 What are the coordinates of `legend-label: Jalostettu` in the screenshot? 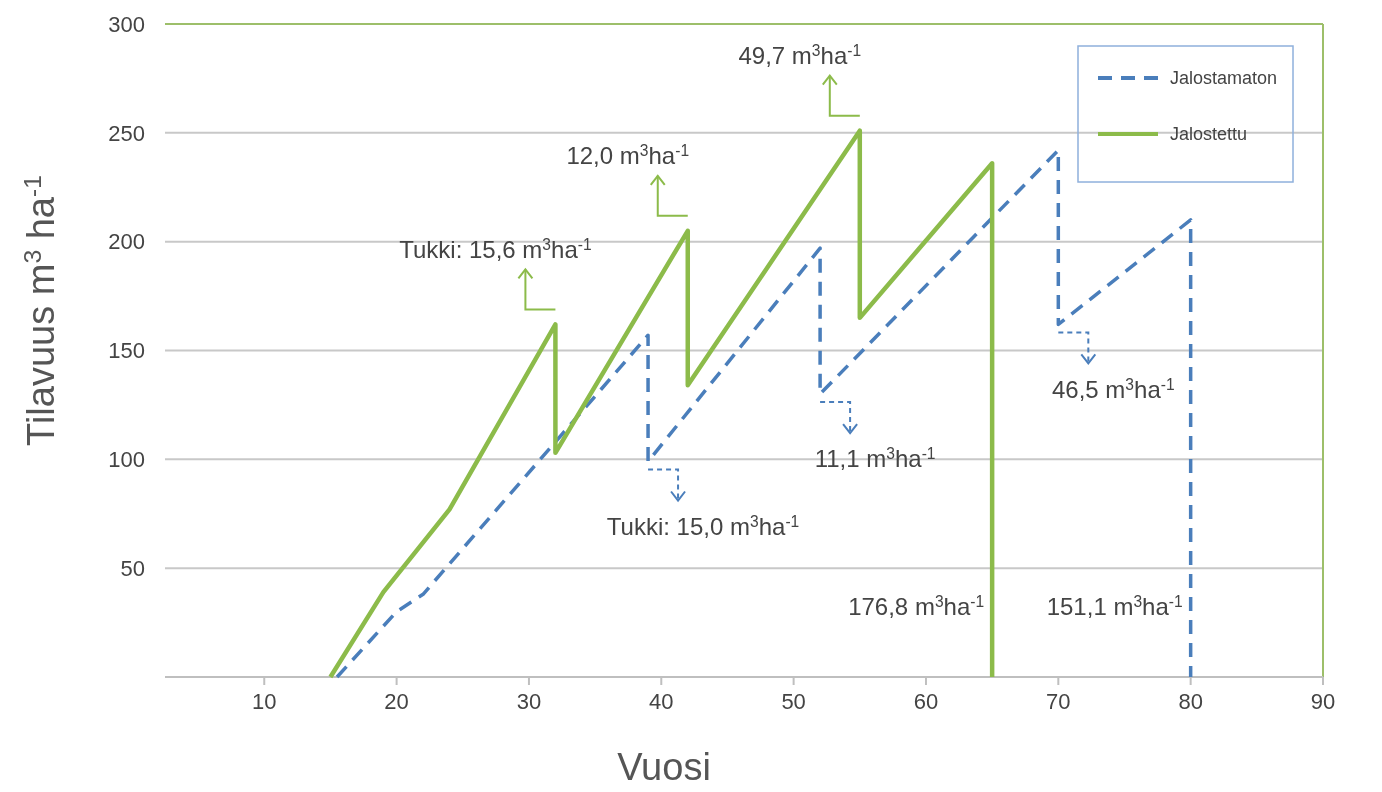 It's located at (1209, 134).